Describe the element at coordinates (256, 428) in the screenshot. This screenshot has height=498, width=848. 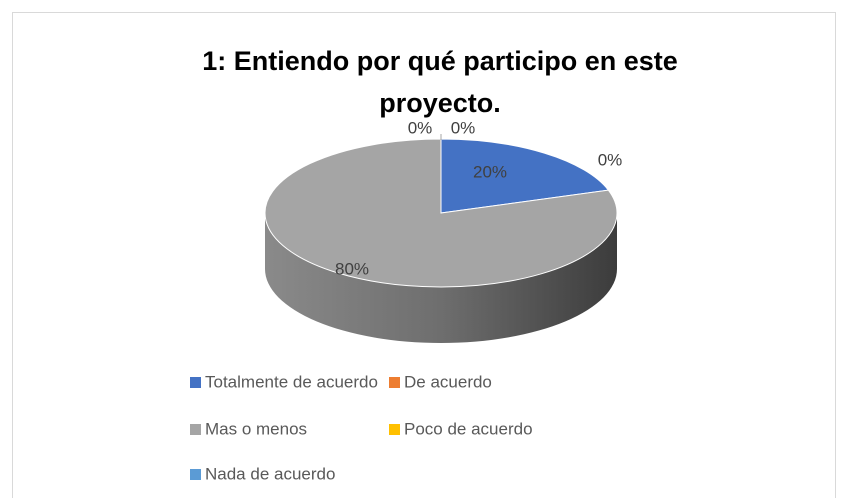
I see `legend-label: Mas o menos` at that location.